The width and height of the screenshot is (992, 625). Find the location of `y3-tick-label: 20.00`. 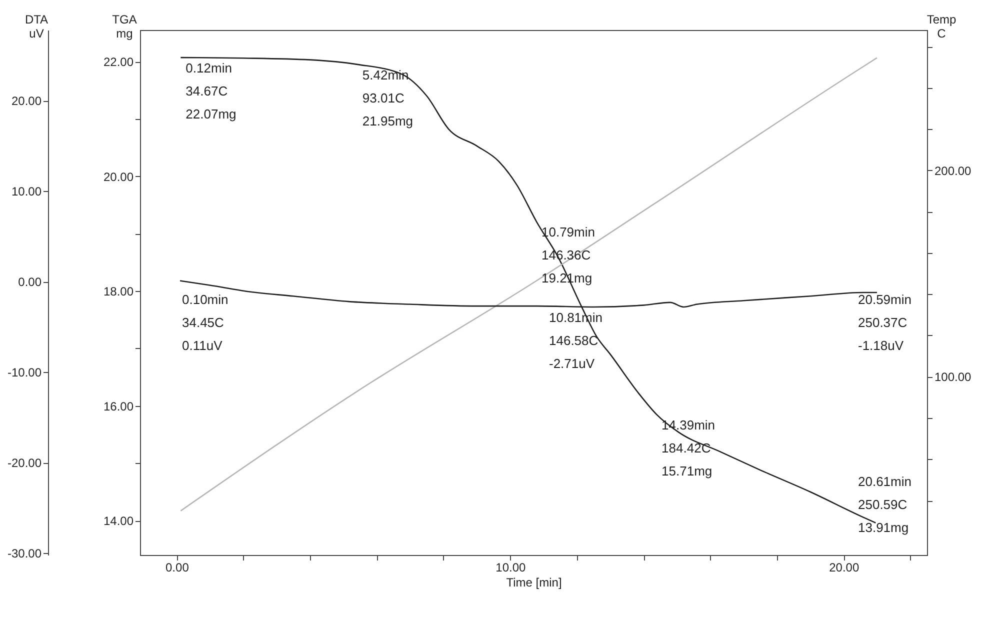

y3-tick-label: 20.00 is located at coordinates (26, 101).